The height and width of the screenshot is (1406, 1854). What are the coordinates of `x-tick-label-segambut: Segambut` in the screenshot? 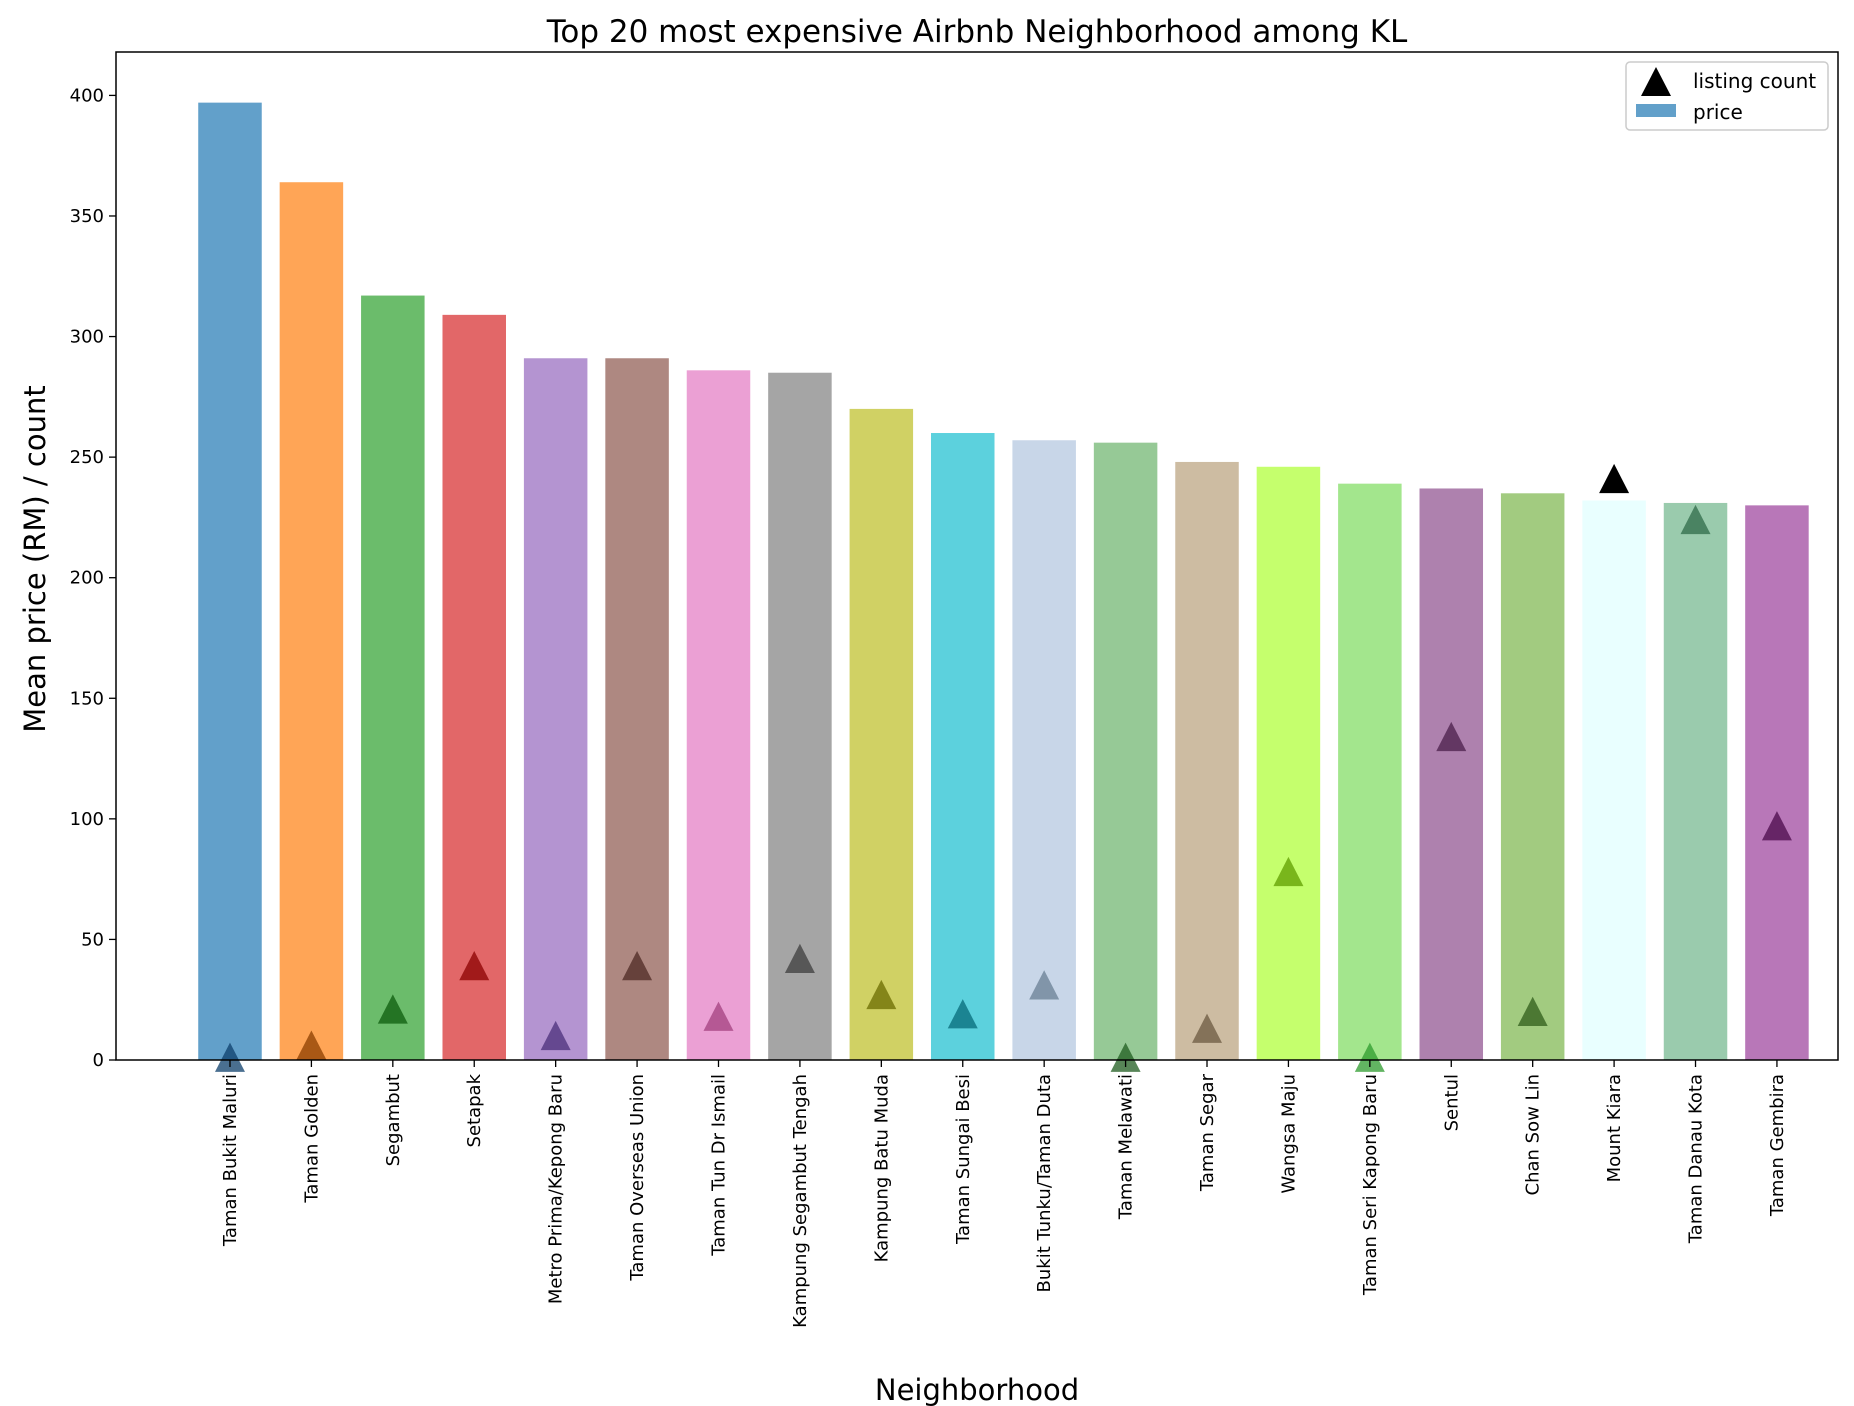 It's located at (393, 1120).